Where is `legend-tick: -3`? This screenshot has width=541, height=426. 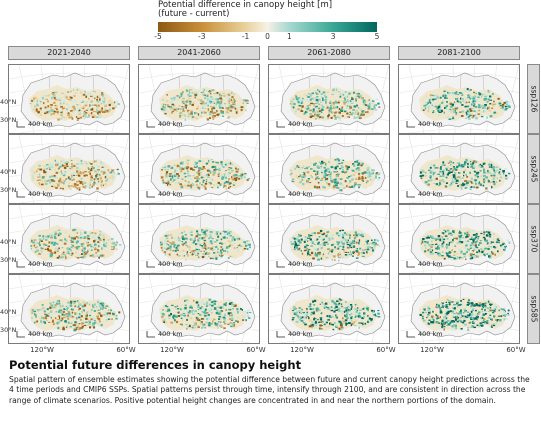
legend-tick: -3 is located at coordinates (202, 36).